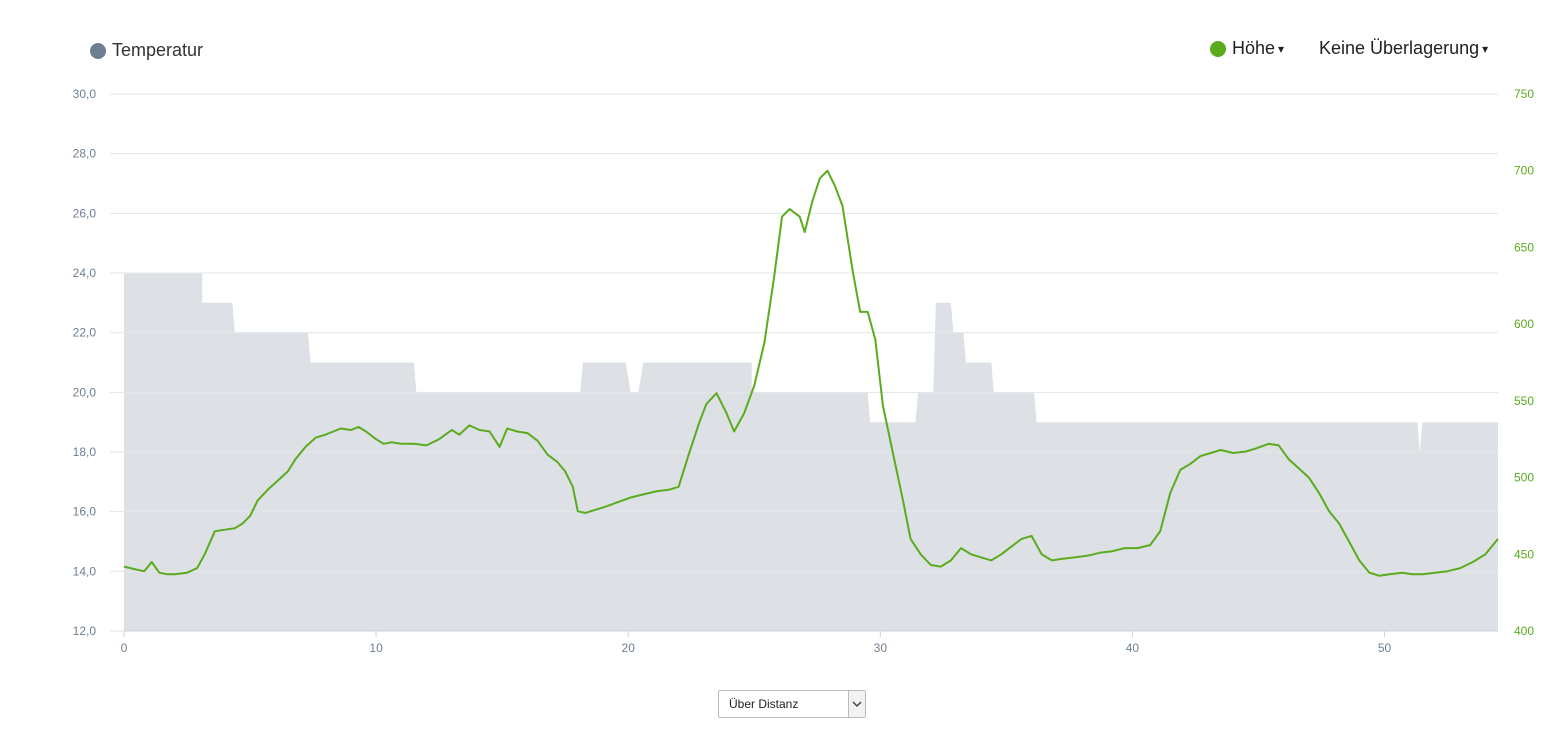  I want to click on y-left-tick-label: 20,0, so click(85, 392).